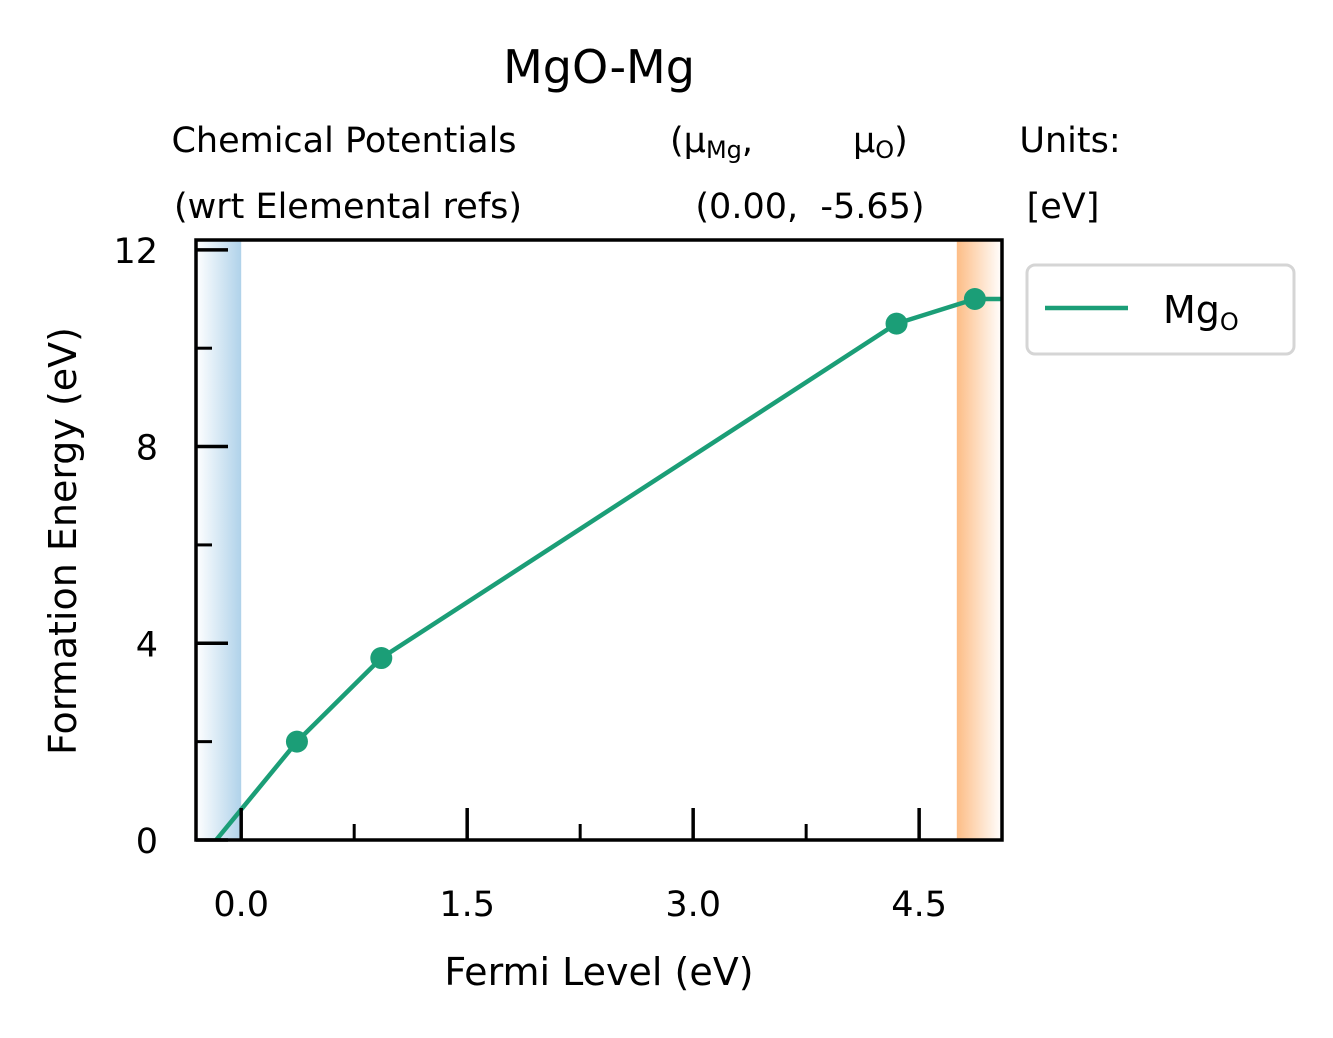  Describe the element at coordinates (979, 540) in the screenshot. I see `conduction-band-region` at that location.